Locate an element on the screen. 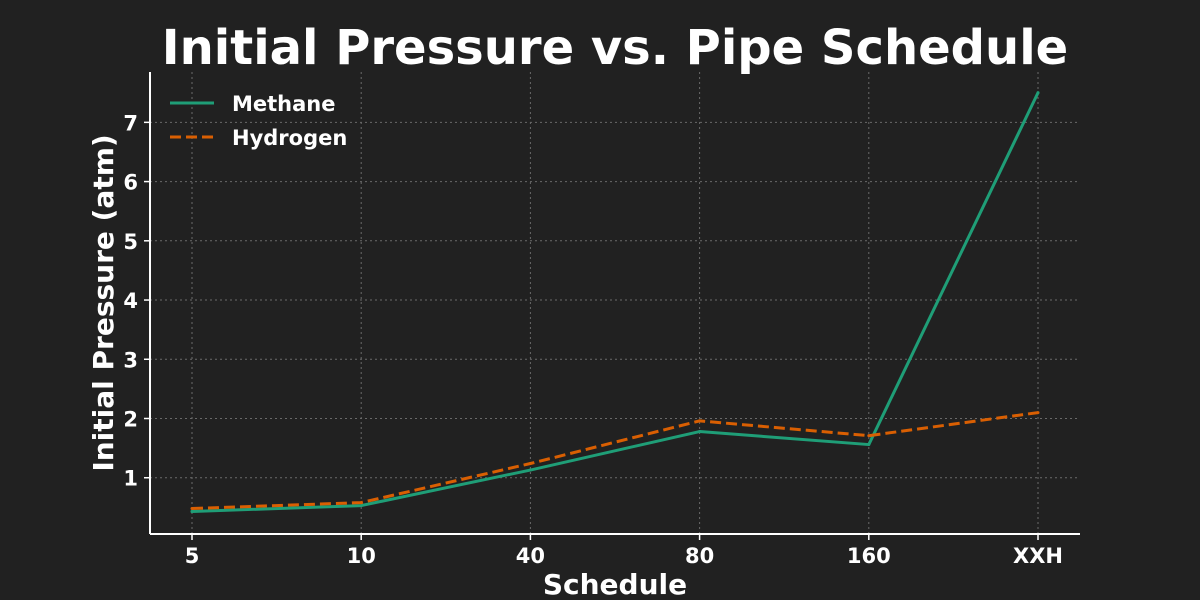 This screenshot has width=1200, height=600. x-tick-label: 40 is located at coordinates (530, 556).